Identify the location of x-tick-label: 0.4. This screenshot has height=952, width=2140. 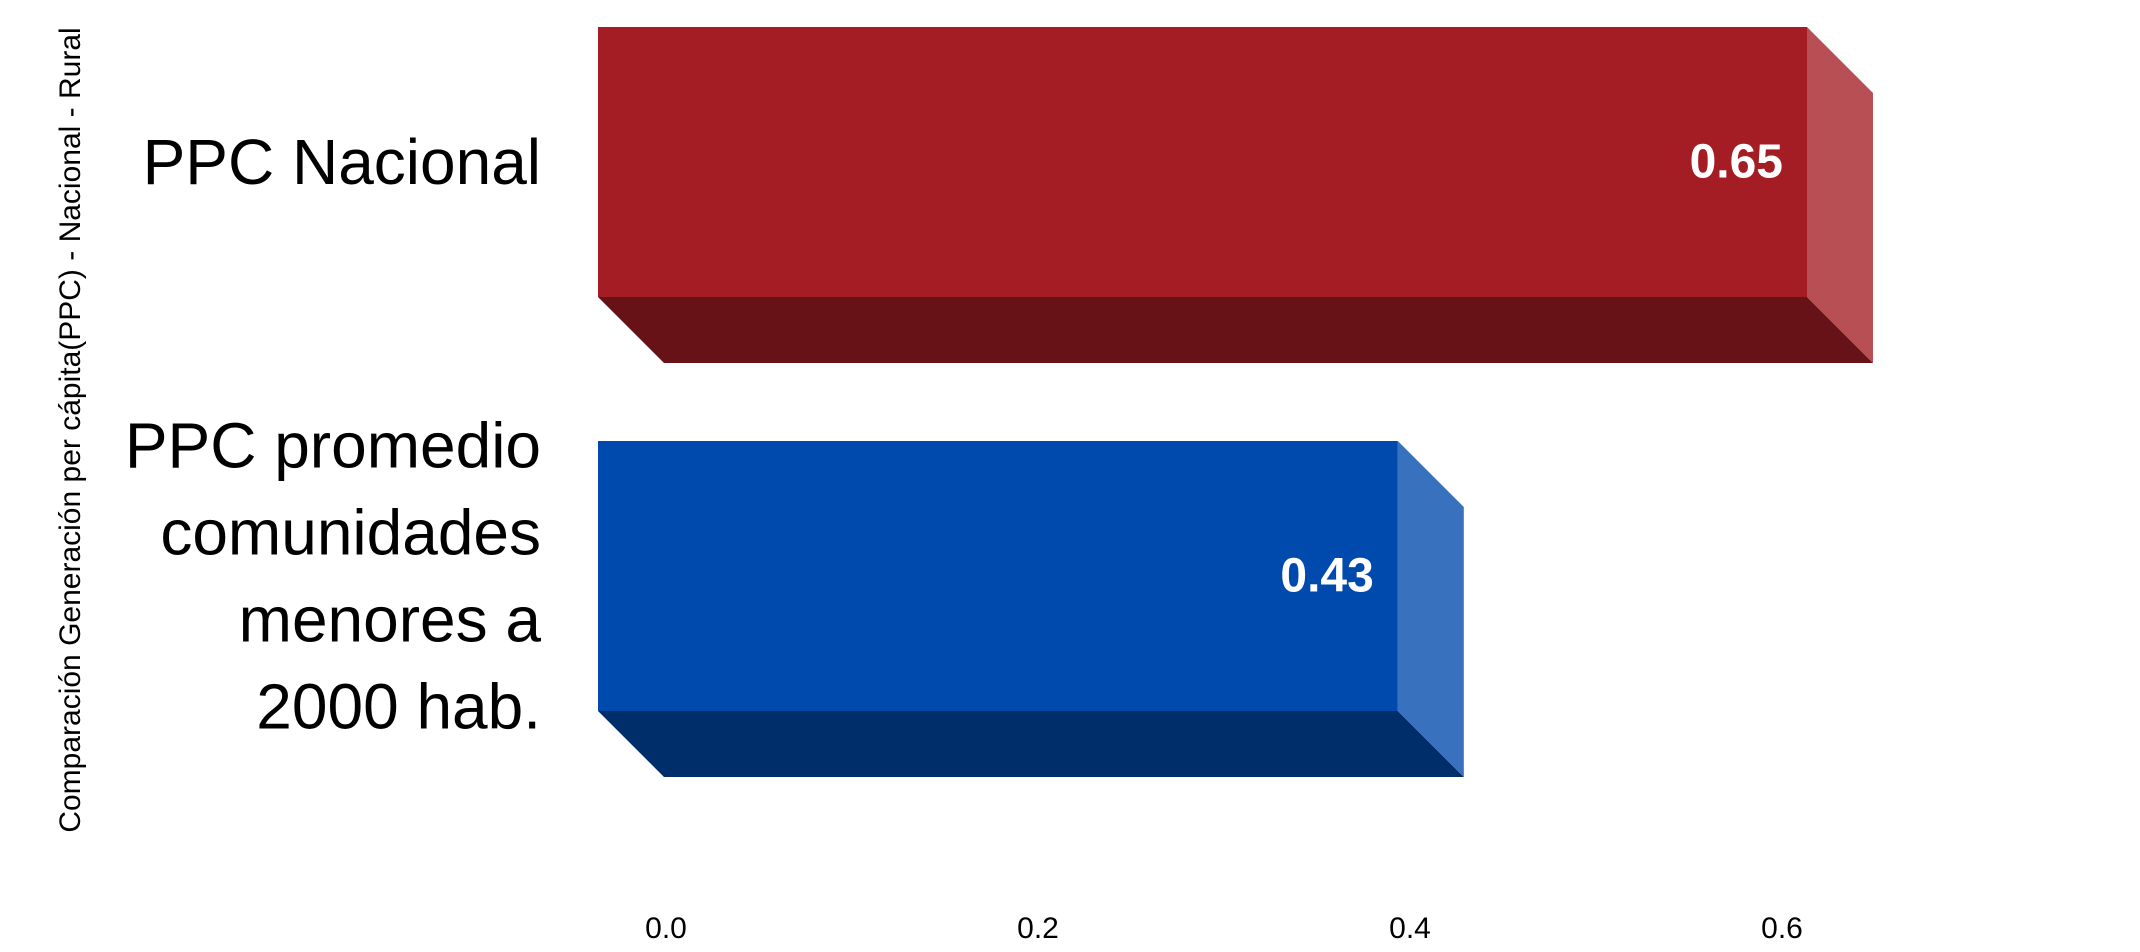
(1410, 928).